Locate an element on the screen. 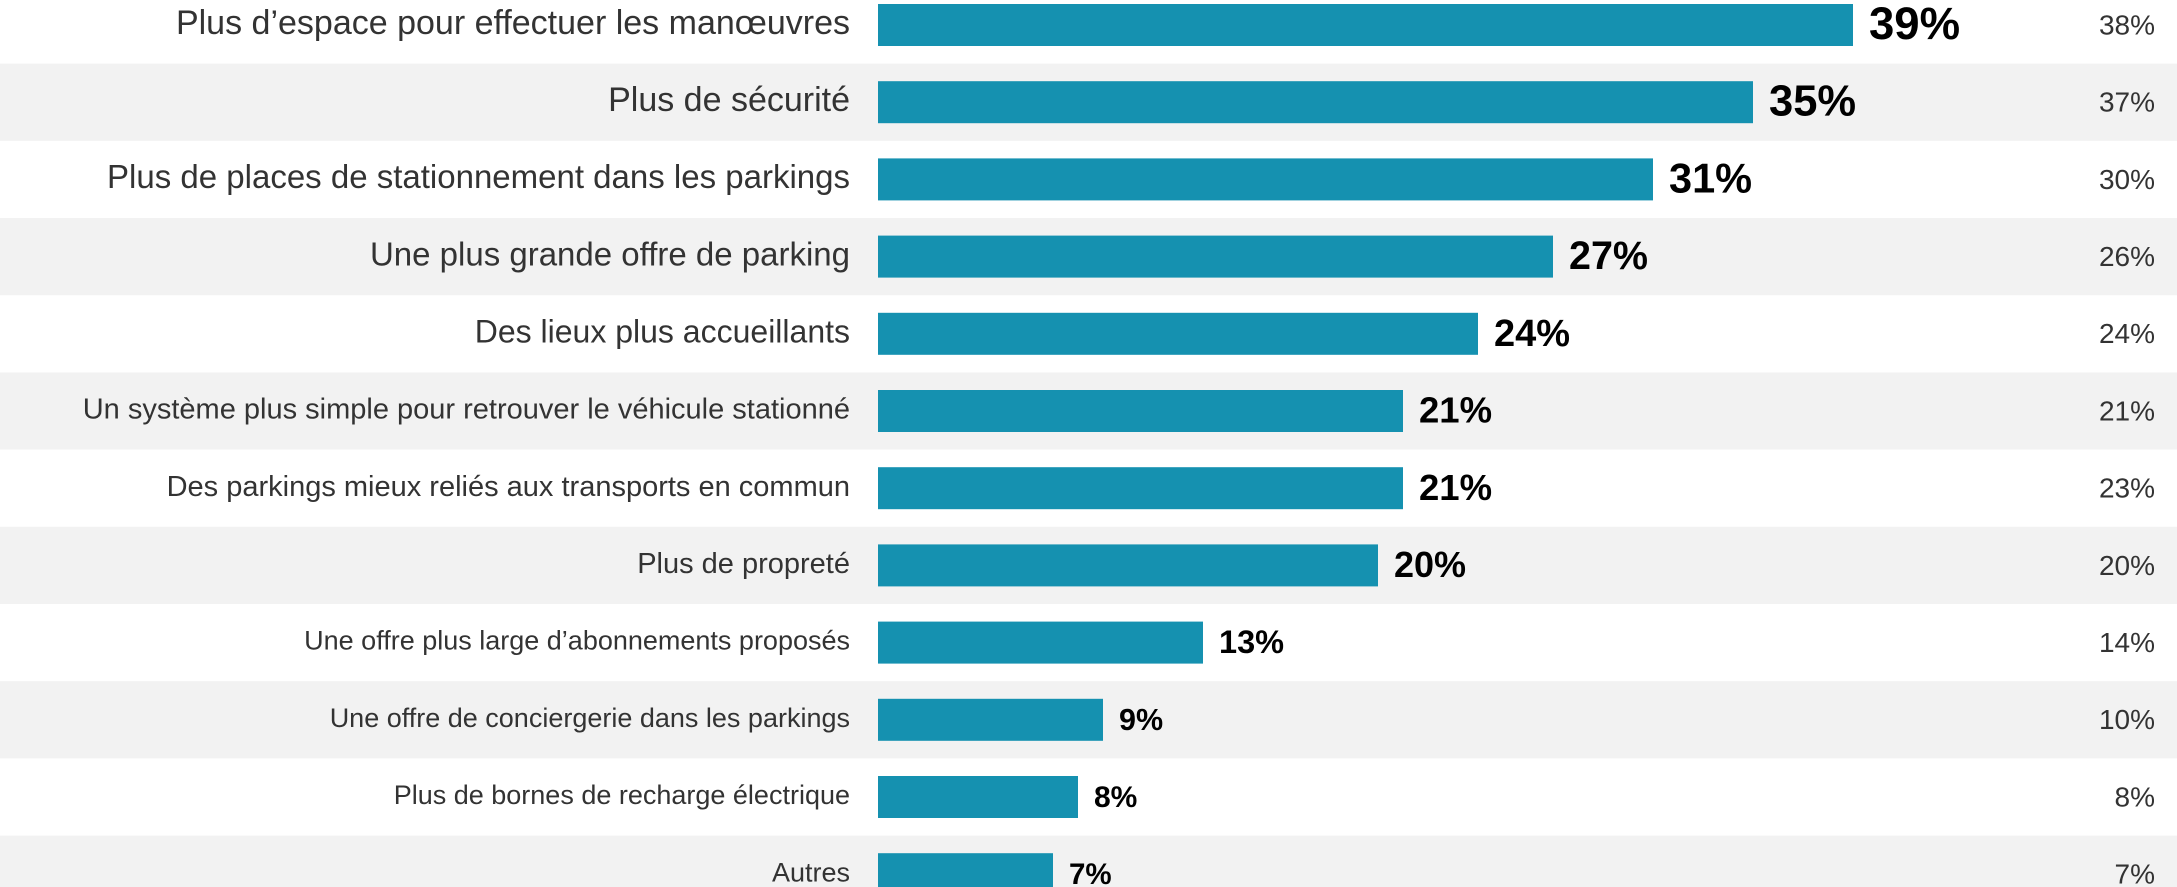 The width and height of the screenshot is (2177, 887). comparison-label: 14% is located at coordinates (2127, 642).